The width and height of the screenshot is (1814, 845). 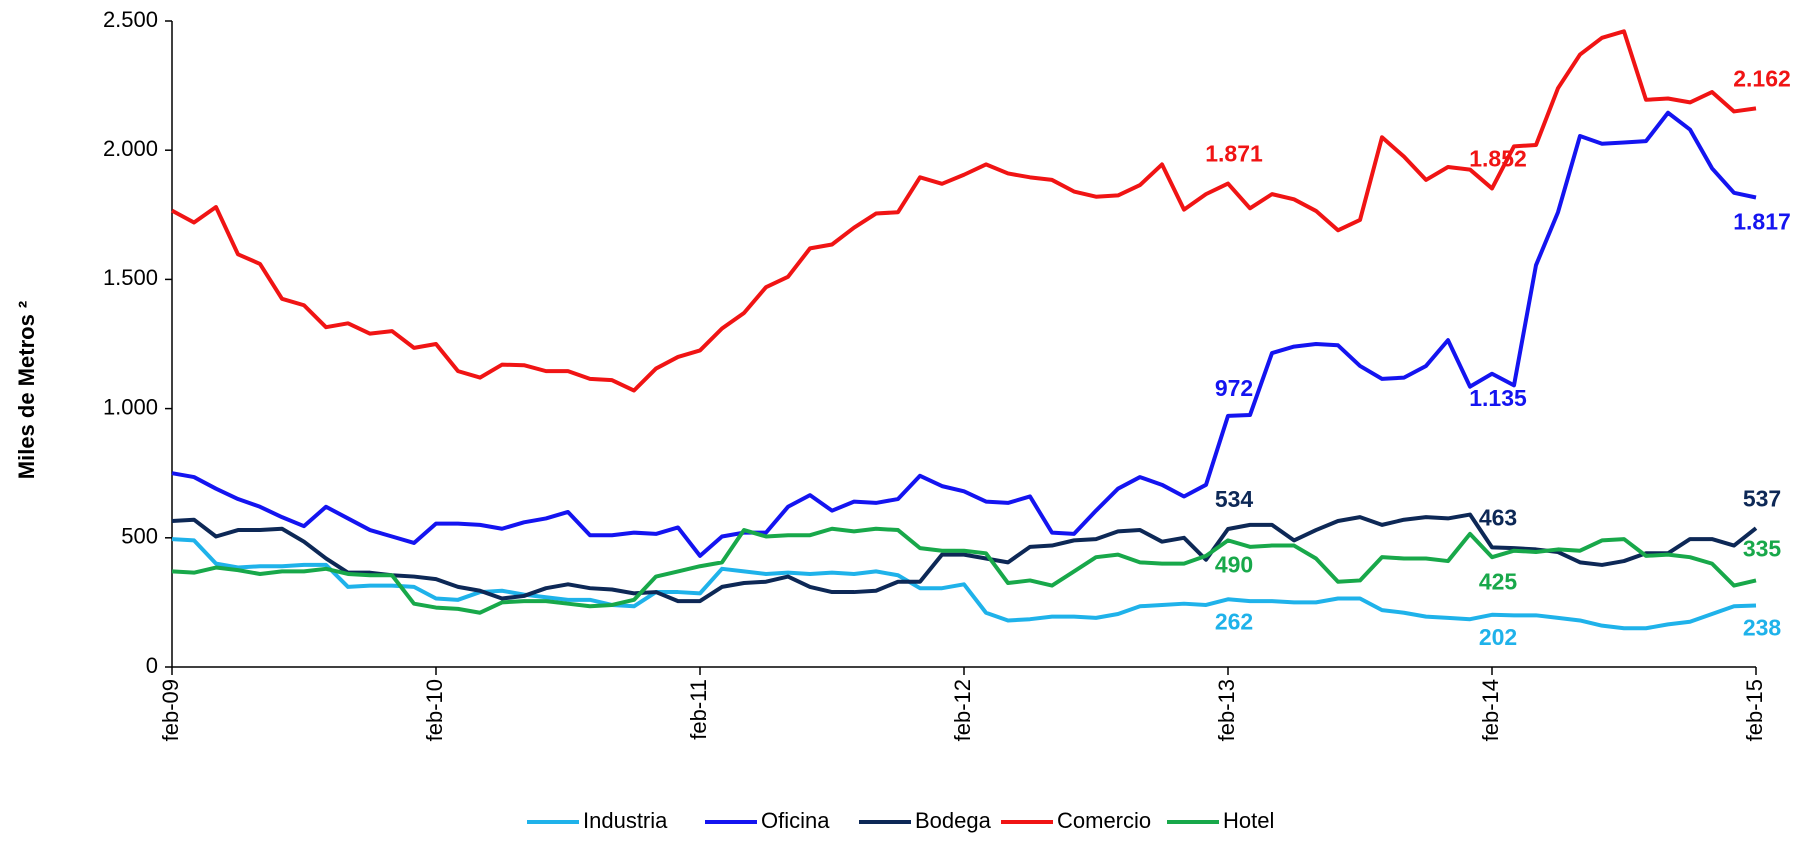 I want to click on data-label: 238, so click(x=1762, y=628).